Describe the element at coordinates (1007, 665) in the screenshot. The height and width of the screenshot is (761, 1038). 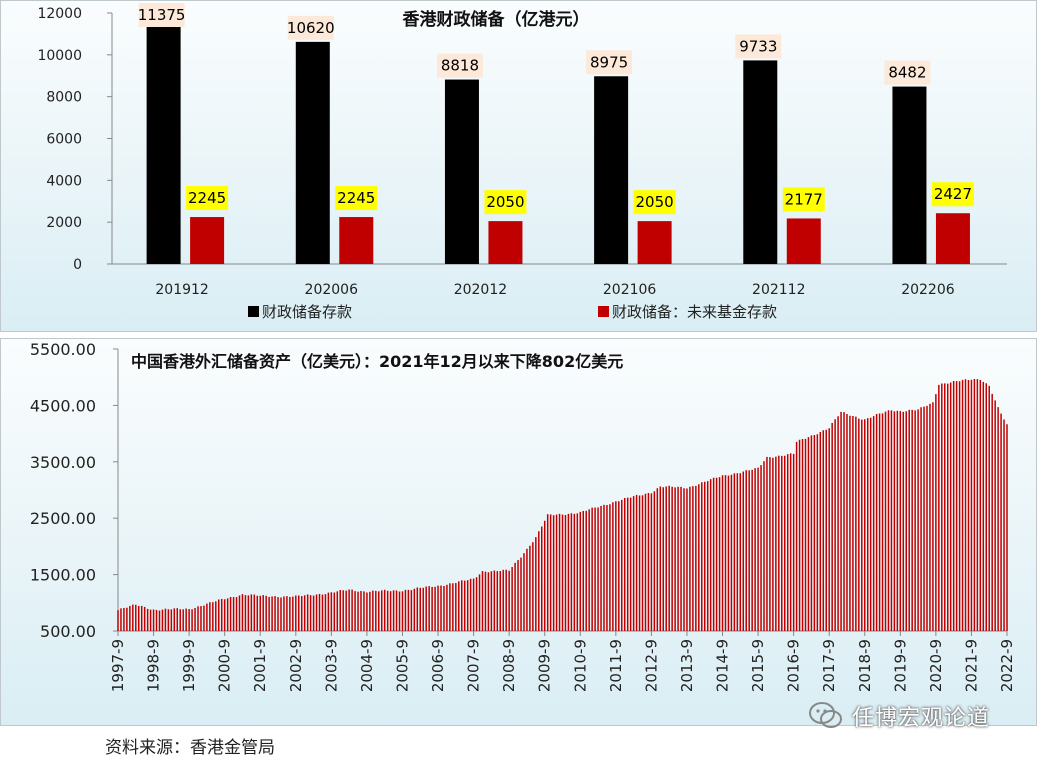
I see `x-tick-label: 2022-9` at that location.